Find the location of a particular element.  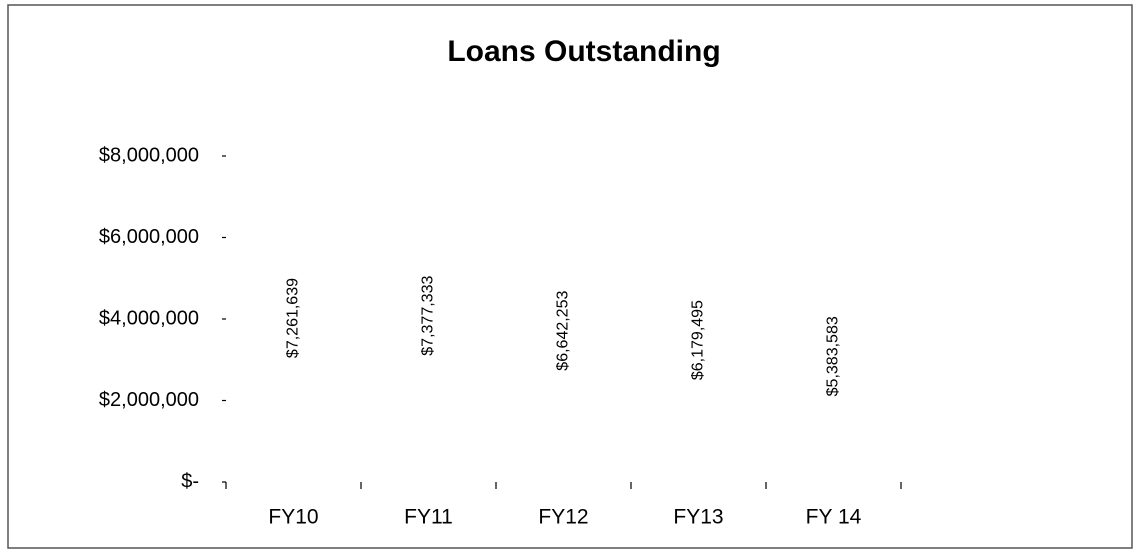

x-tick-label: FY 14 is located at coordinates (834, 517).